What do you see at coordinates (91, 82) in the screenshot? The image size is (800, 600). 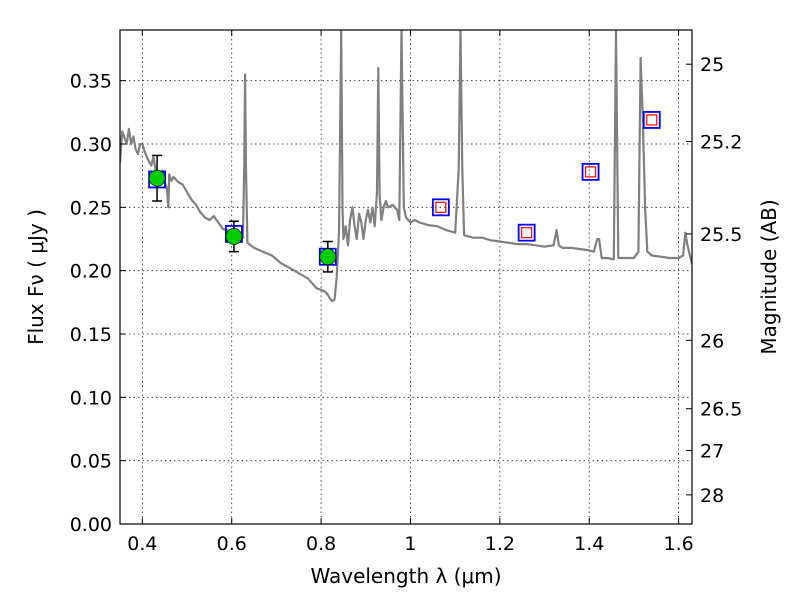 I see `y-tick-label: 0.35` at bounding box center [91, 82].